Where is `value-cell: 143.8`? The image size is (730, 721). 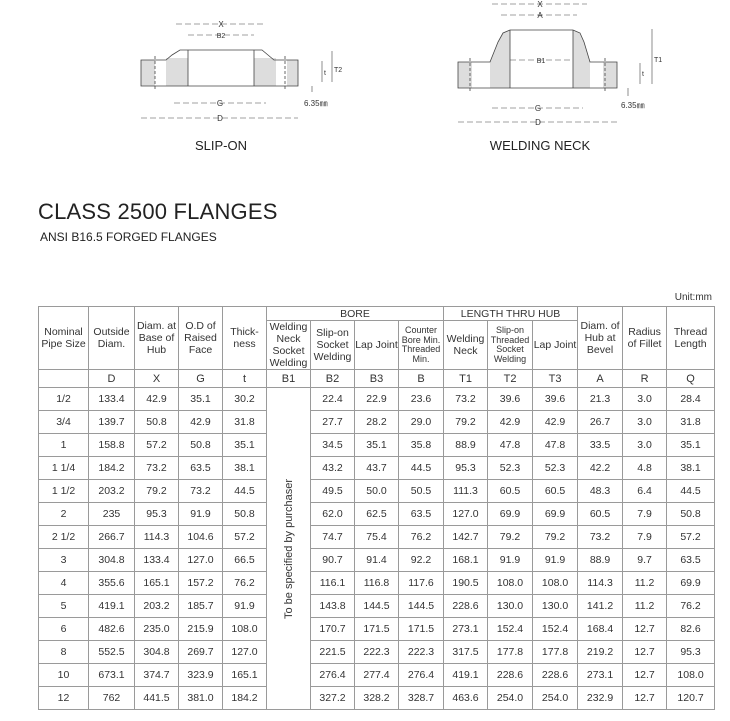
value-cell: 143.8 is located at coordinates (332, 606).